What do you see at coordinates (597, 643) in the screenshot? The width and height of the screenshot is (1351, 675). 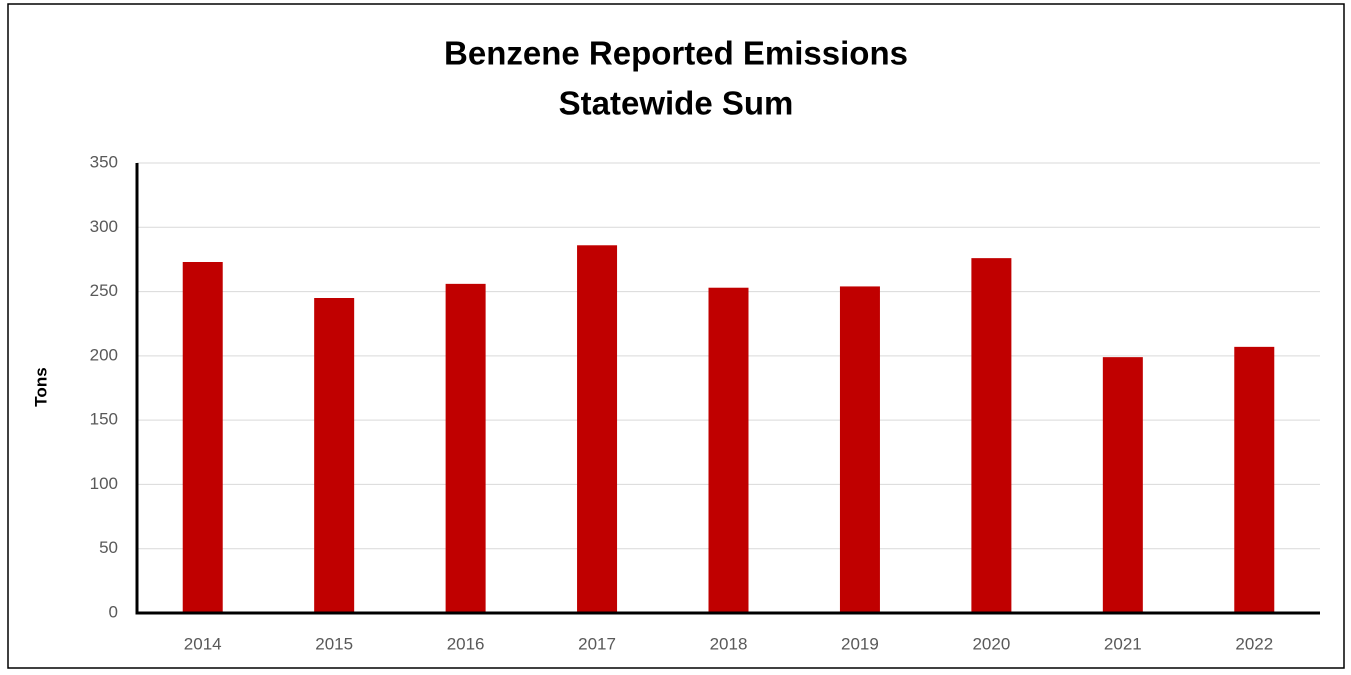 I see `x-tick-label: 2017` at bounding box center [597, 643].